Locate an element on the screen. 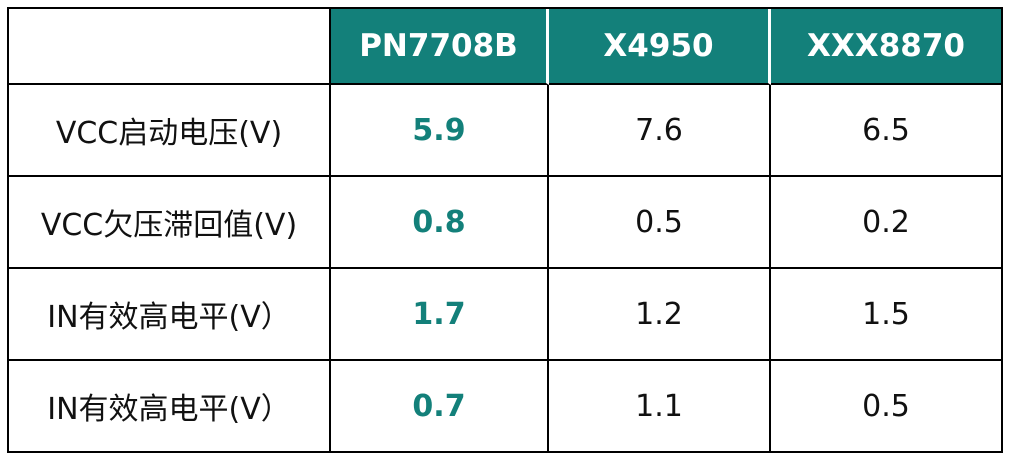  value-cell: 1.2 is located at coordinates (660, 315).